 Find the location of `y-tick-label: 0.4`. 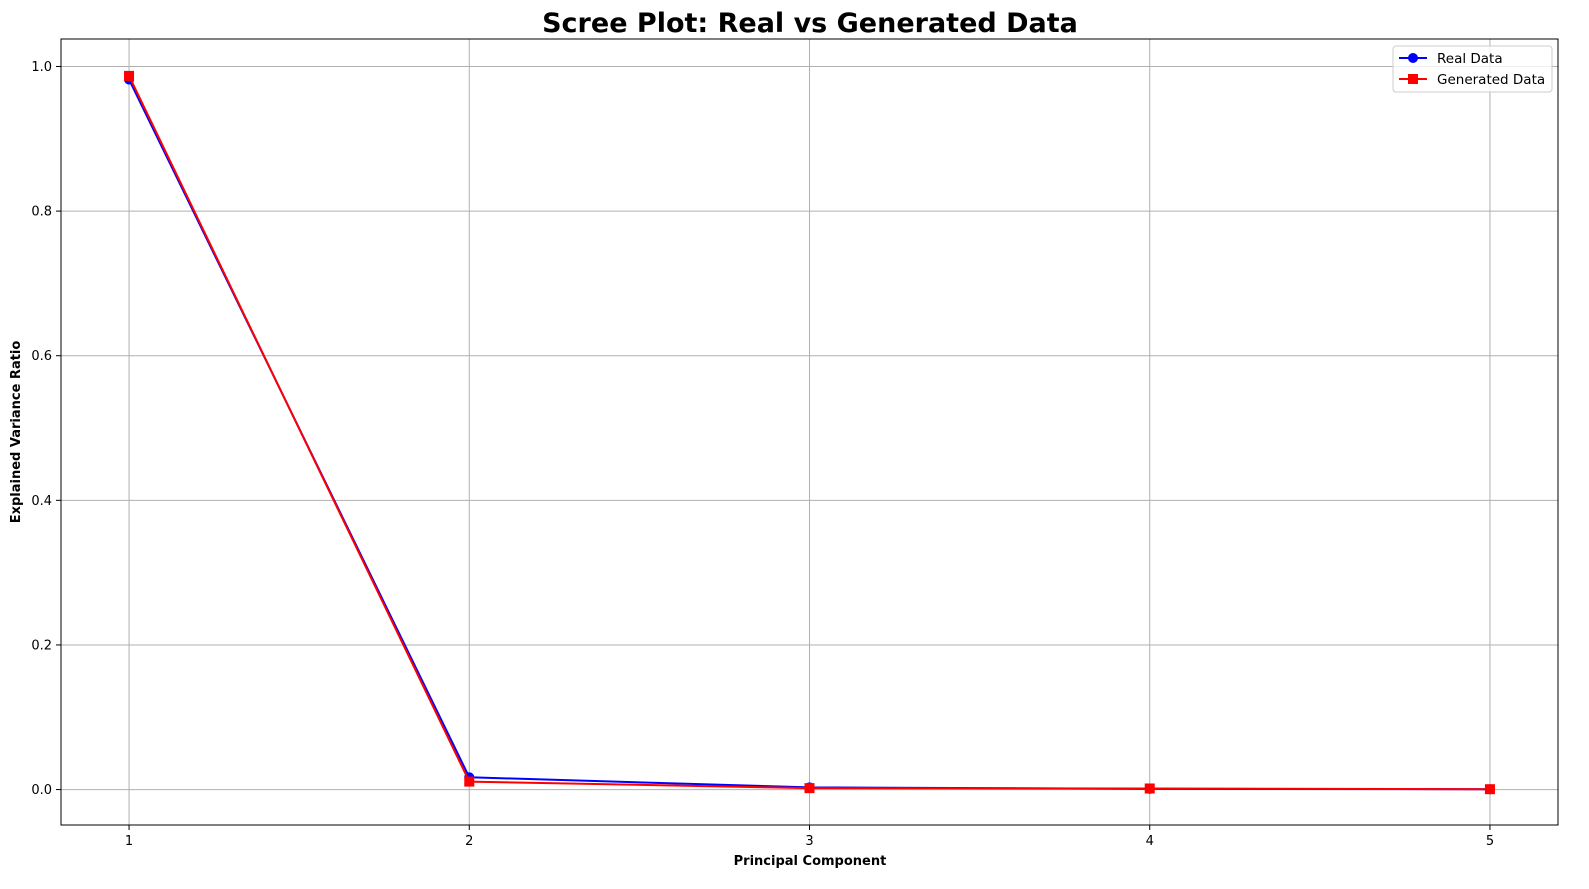

y-tick-label: 0.4 is located at coordinates (41, 501).